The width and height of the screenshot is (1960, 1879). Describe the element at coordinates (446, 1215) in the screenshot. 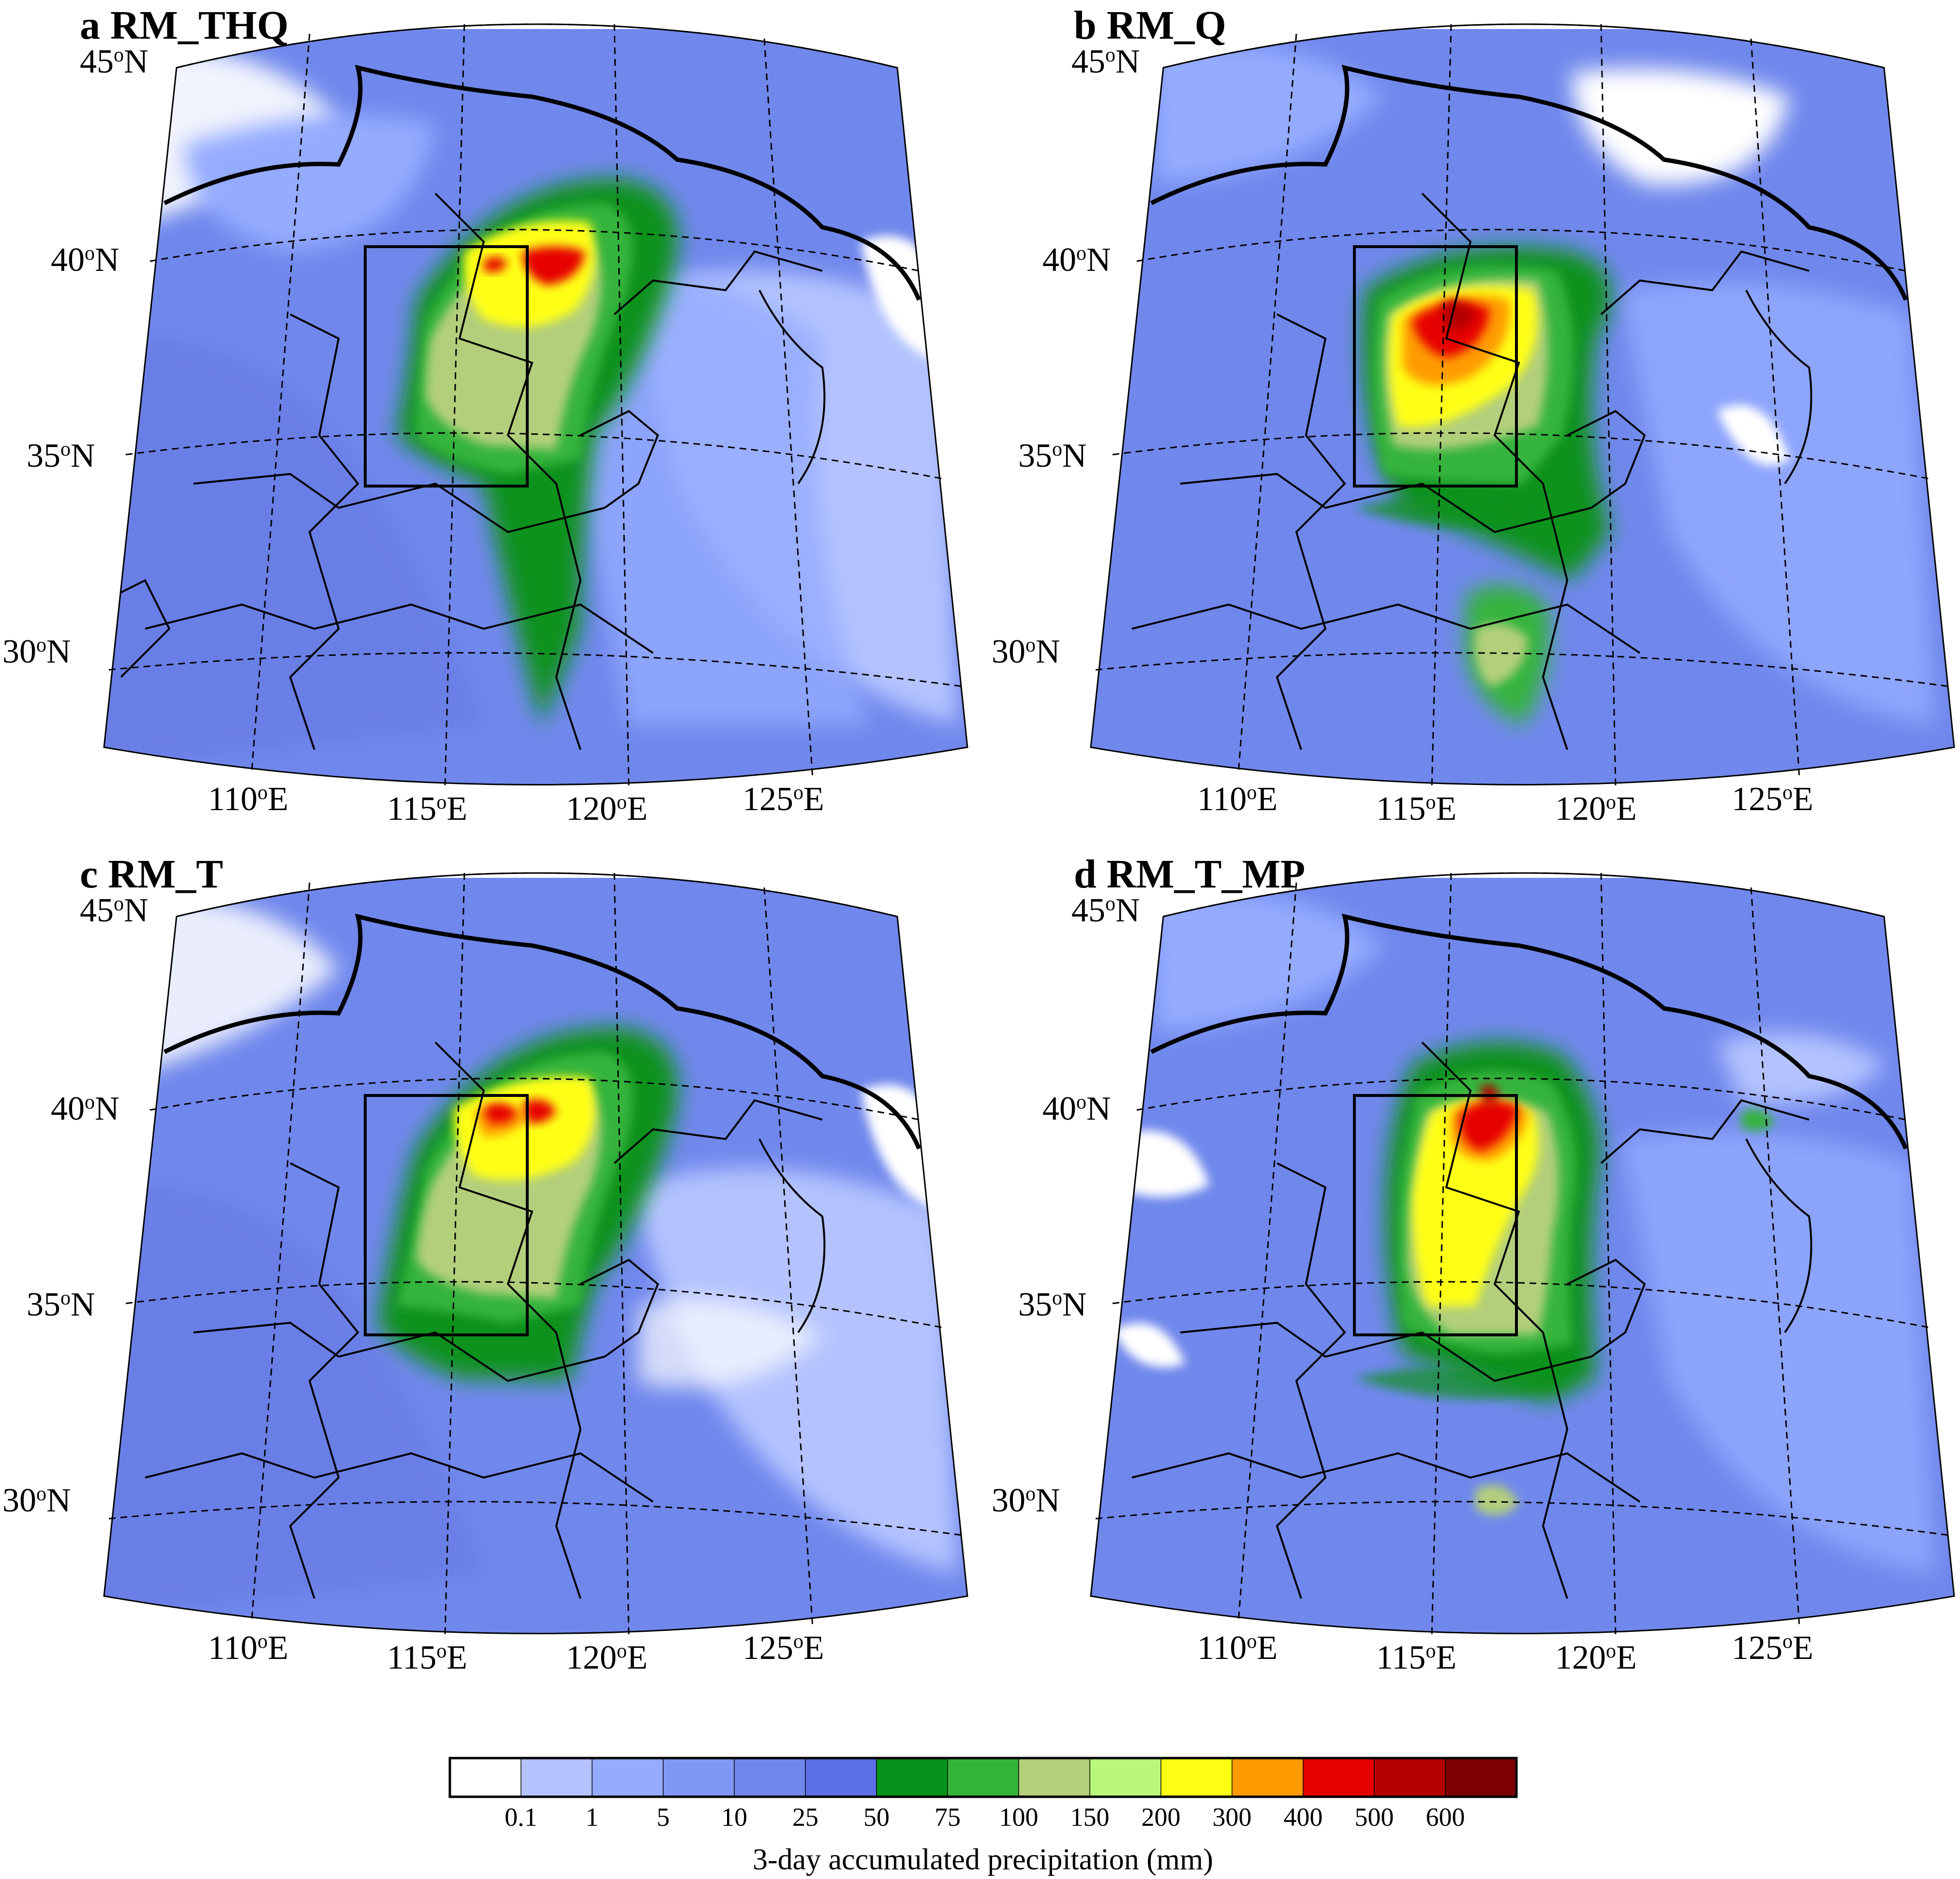

I see `analysis-box-c` at that location.